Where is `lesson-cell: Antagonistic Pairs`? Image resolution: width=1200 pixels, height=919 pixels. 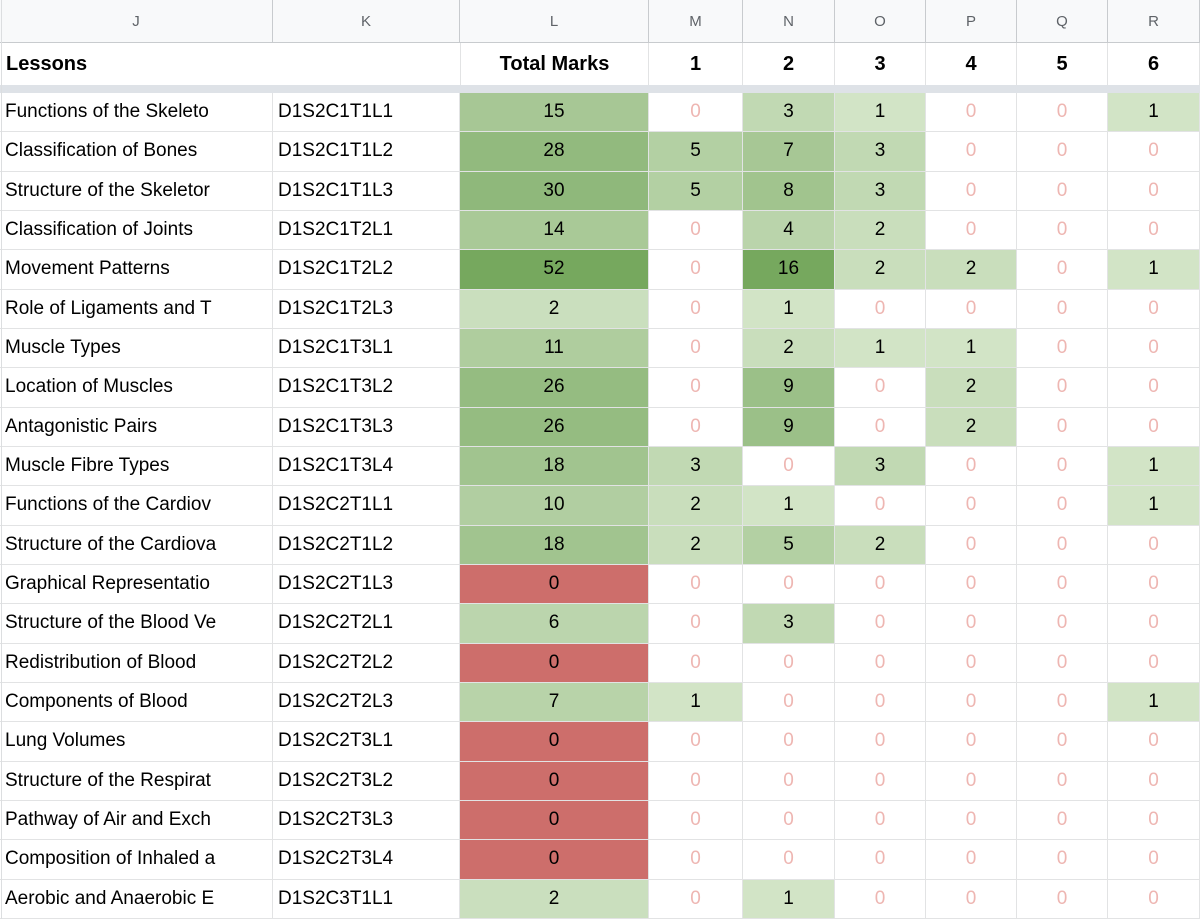
lesson-cell: Antagonistic Pairs is located at coordinates (136, 427).